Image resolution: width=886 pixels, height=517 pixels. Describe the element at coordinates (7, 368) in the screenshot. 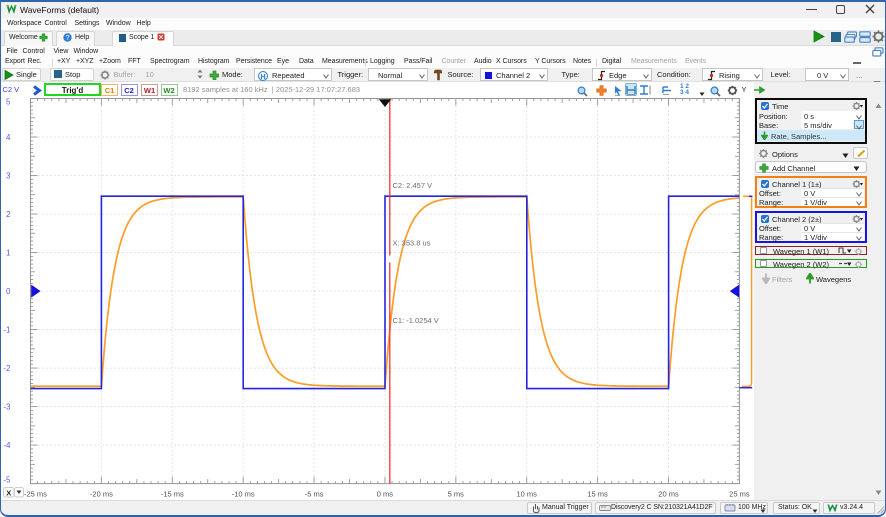

I see `svg-text: -2` at that location.